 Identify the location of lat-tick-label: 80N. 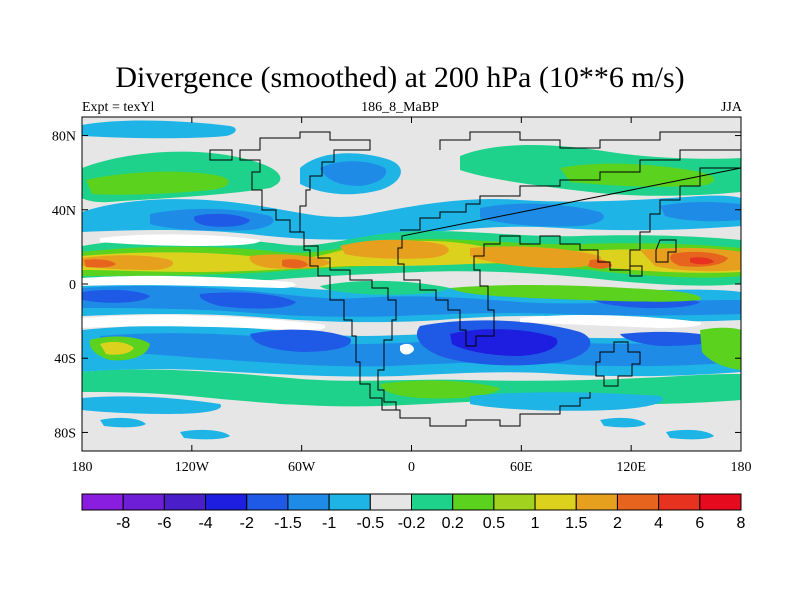
(64, 137).